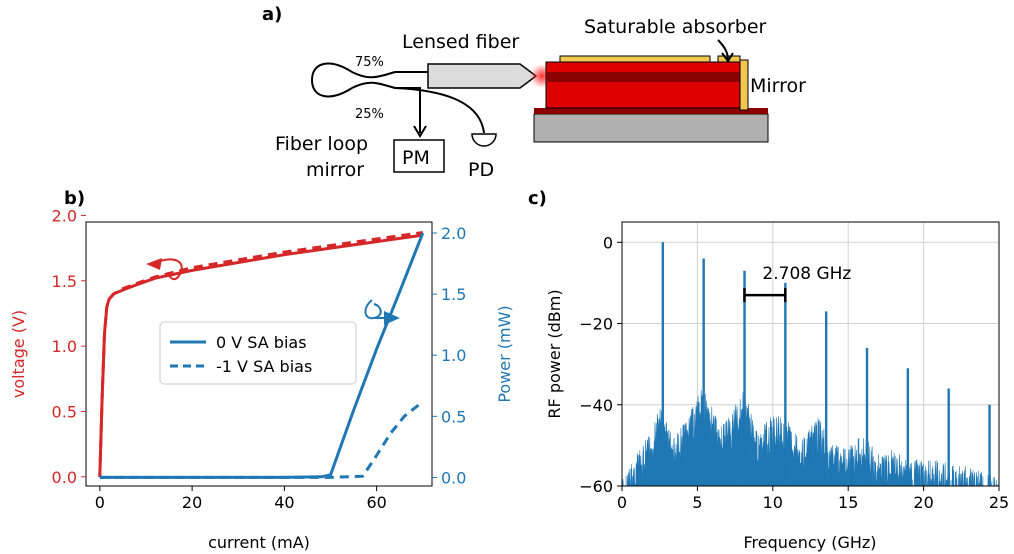  Describe the element at coordinates (809, 542) in the screenshot. I see `chart-c-xlabel: Frequency (GHz)` at that location.